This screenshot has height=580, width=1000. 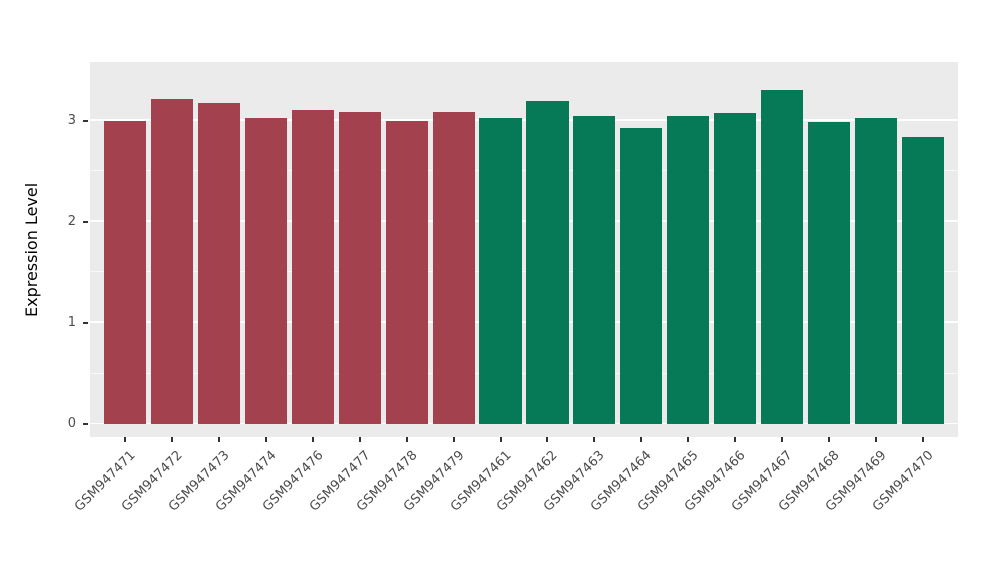 I want to click on y-tick-label: 2, so click(x=71, y=221).